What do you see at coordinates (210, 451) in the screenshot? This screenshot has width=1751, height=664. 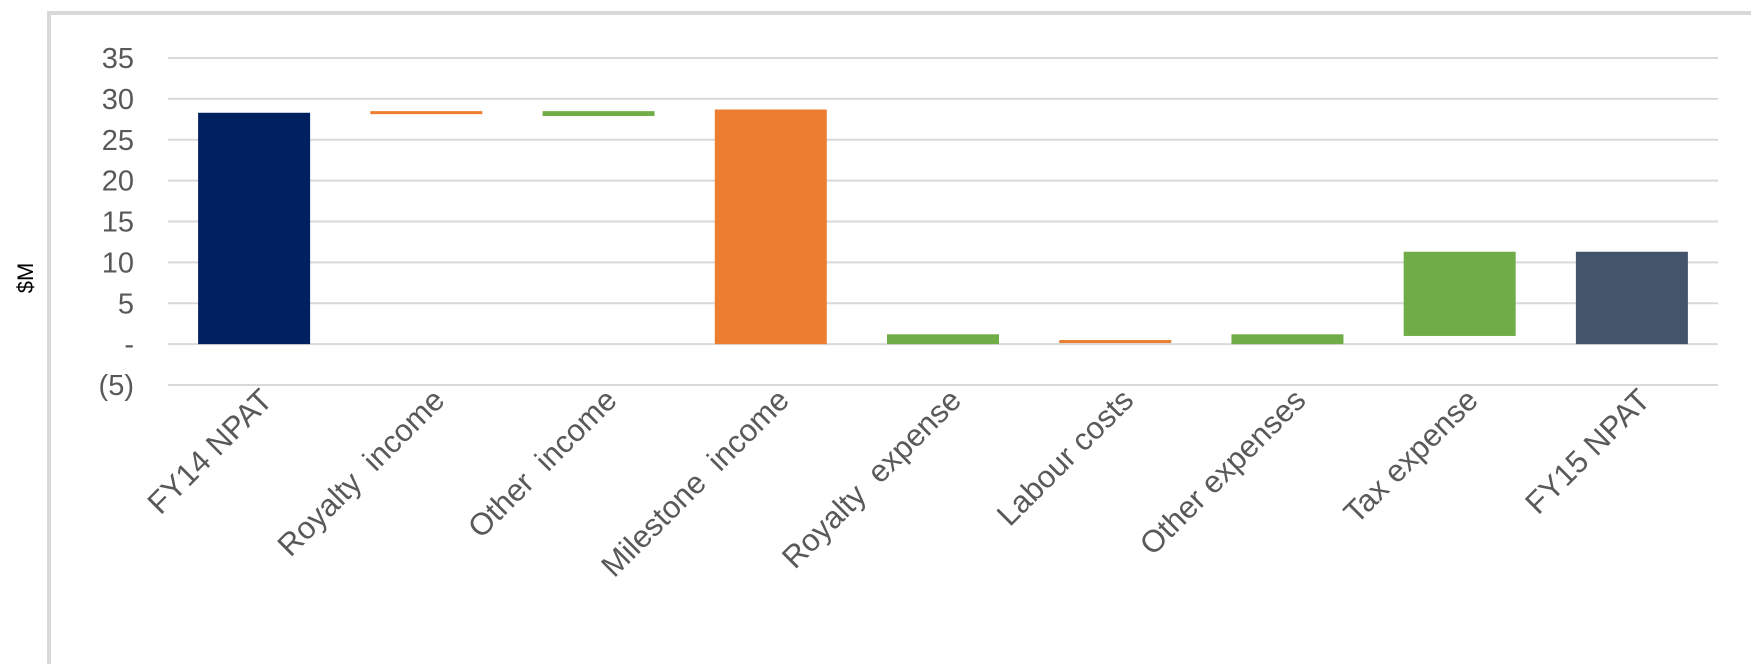 I see `x-tick-label: FY14 NPAT` at bounding box center [210, 451].